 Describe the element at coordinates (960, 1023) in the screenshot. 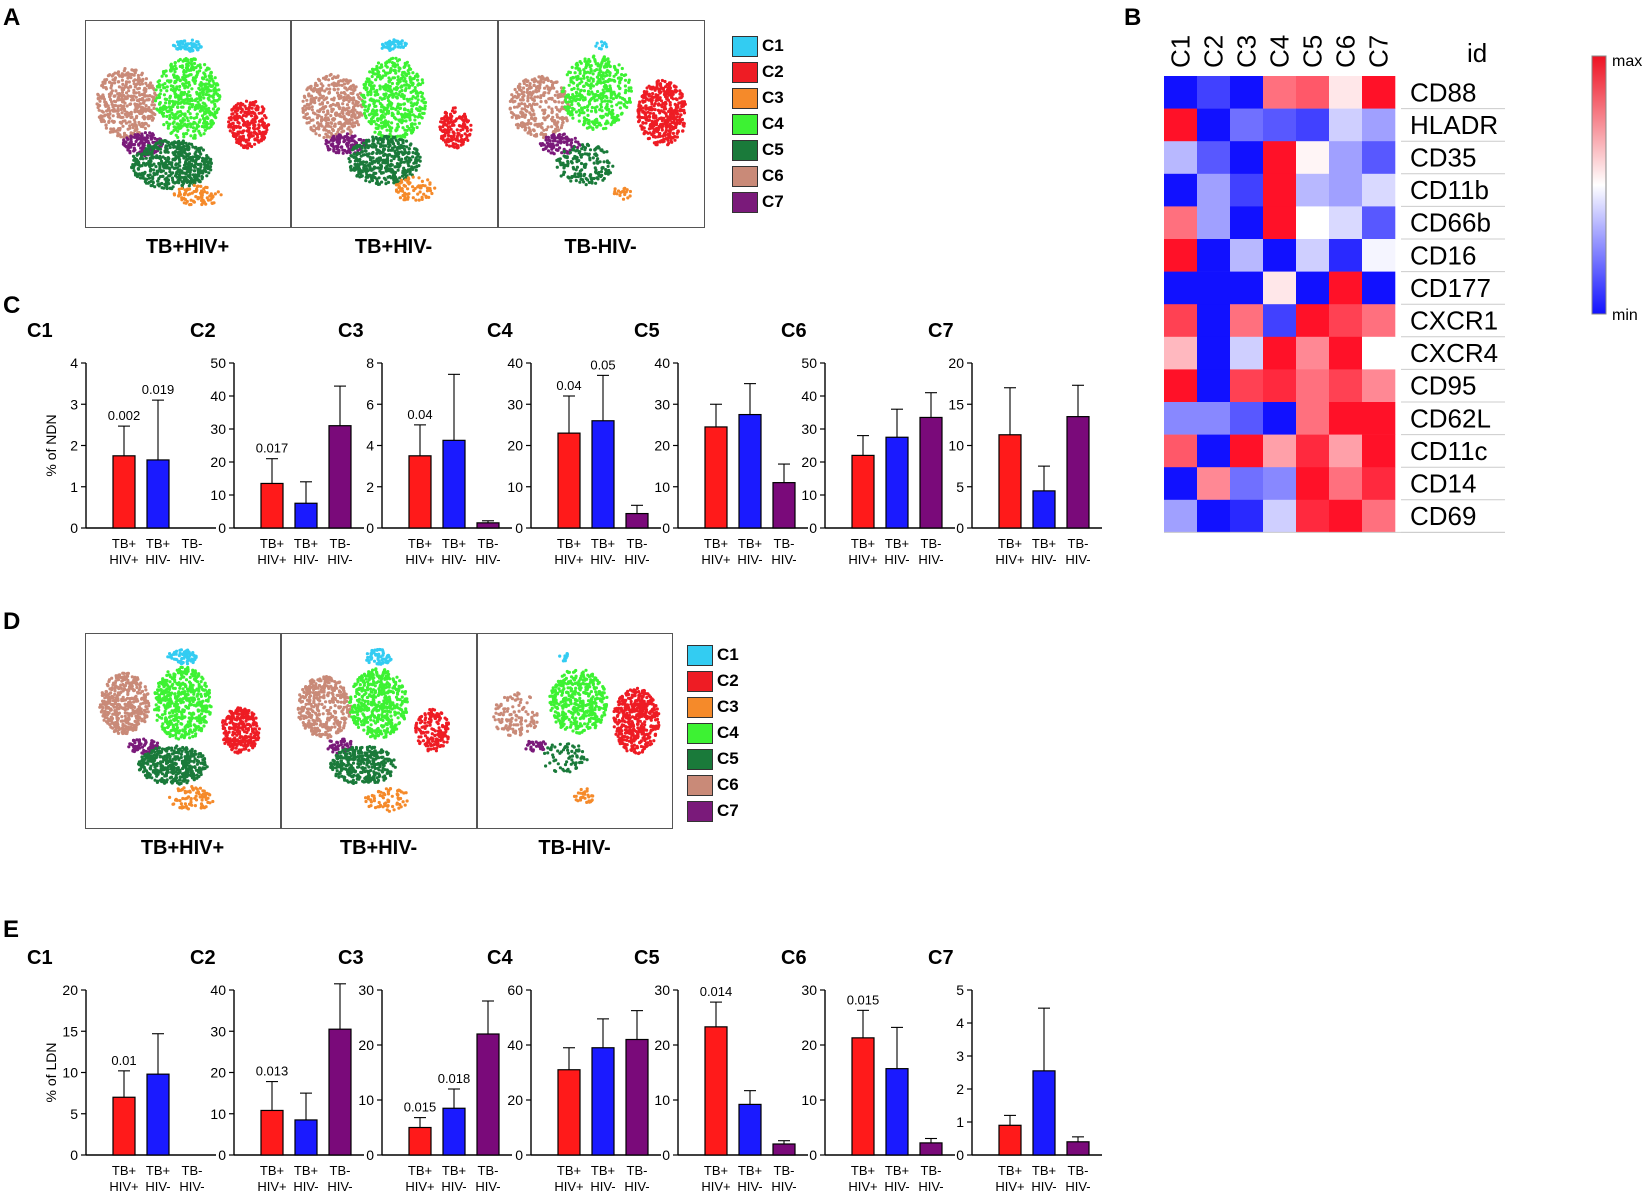

I see `y-tick-label: 4` at that location.